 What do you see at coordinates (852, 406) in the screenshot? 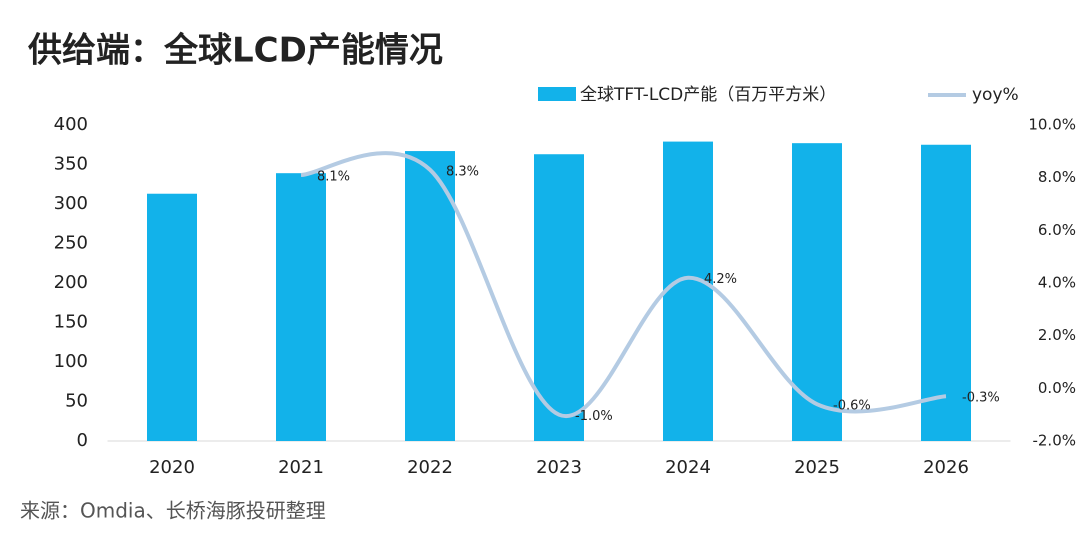
I see `data-label: -0.6%` at bounding box center [852, 406].